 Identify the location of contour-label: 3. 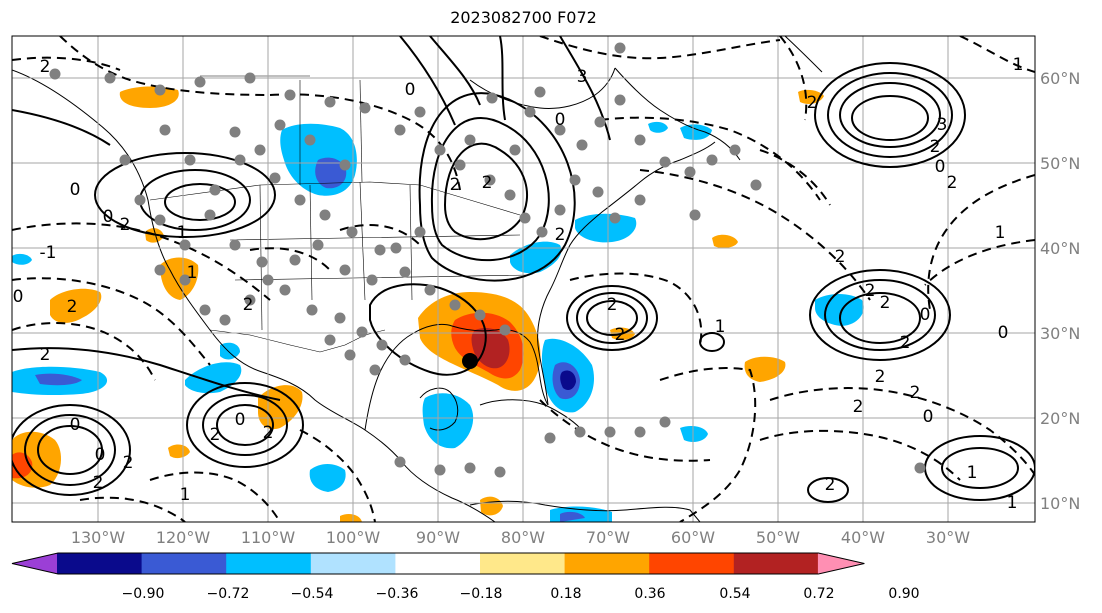
(582, 77).